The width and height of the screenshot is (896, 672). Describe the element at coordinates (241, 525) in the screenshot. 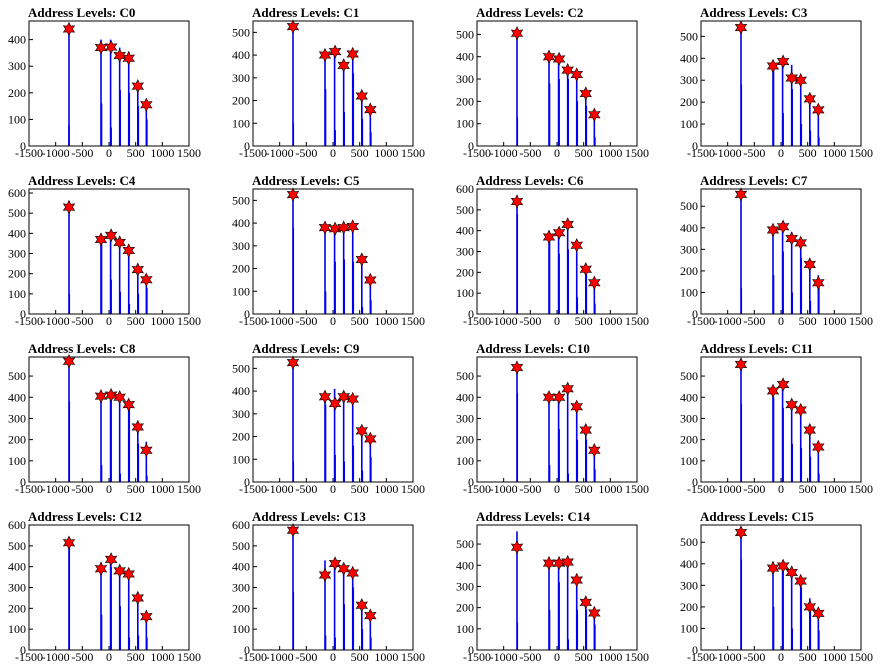

I see `y-tick-label: 600` at that location.